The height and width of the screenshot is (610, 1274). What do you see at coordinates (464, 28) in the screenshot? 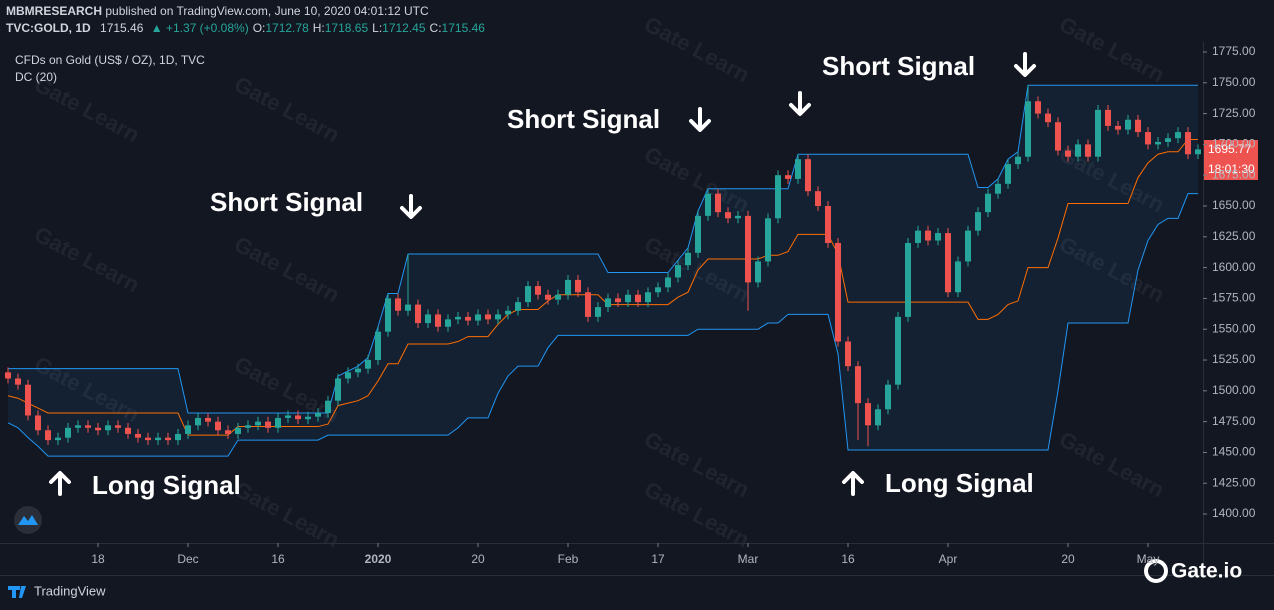
I see `ohlc-c: 1715.46` at bounding box center [464, 28].